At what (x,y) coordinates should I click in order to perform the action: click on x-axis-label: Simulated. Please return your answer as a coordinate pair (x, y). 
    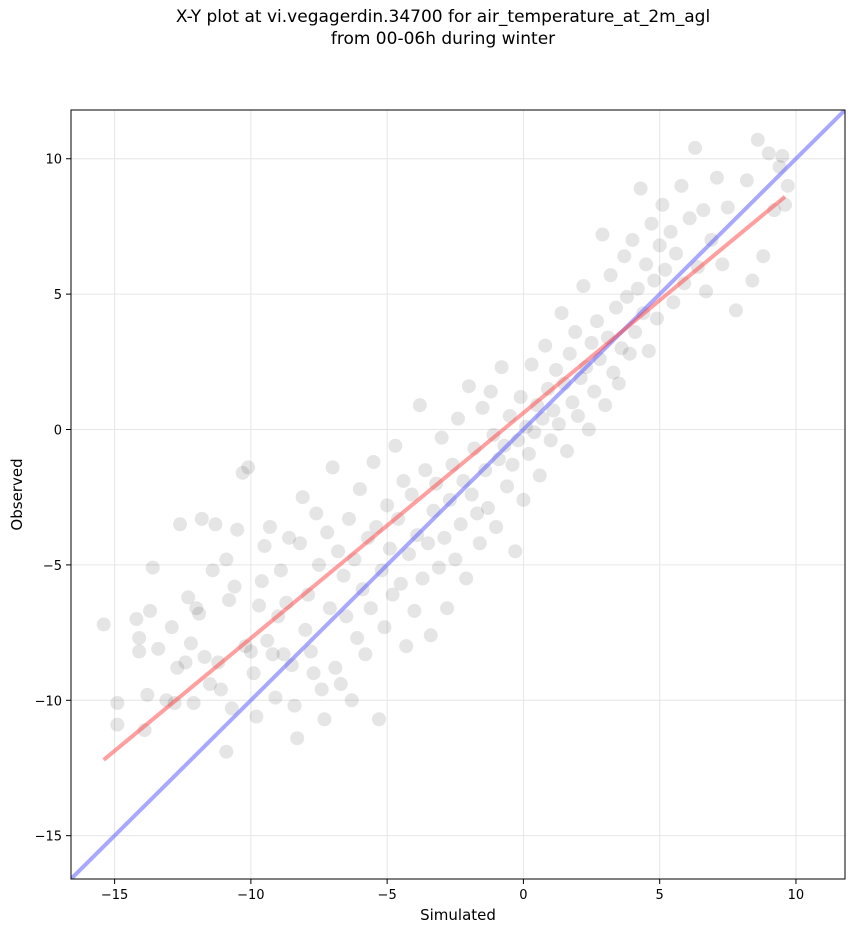
    Looking at the image, I should click on (458, 915).